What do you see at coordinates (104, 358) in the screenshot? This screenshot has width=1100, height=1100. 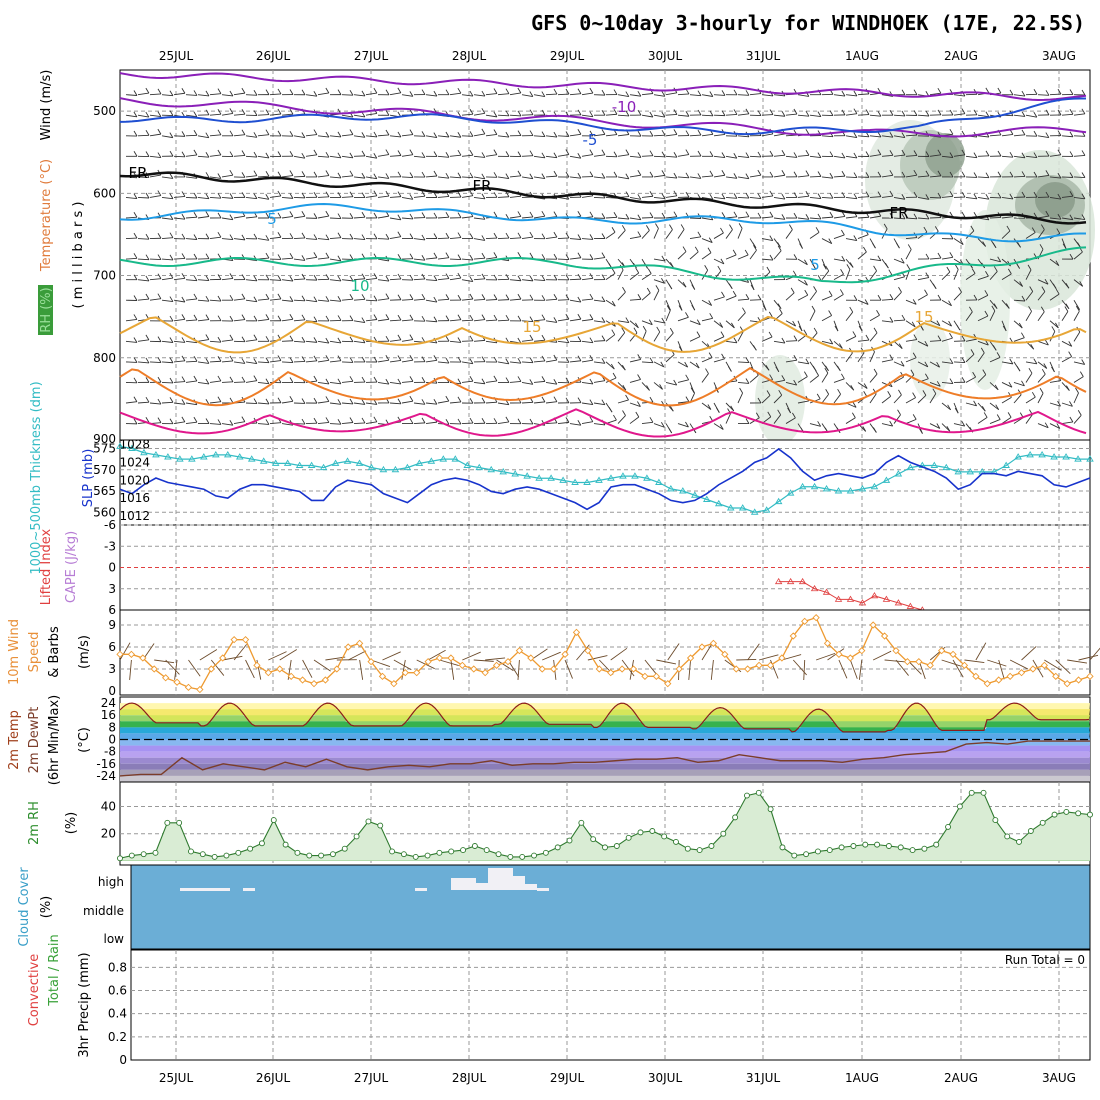 I see `pressure-tick: 800` at bounding box center [104, 358].